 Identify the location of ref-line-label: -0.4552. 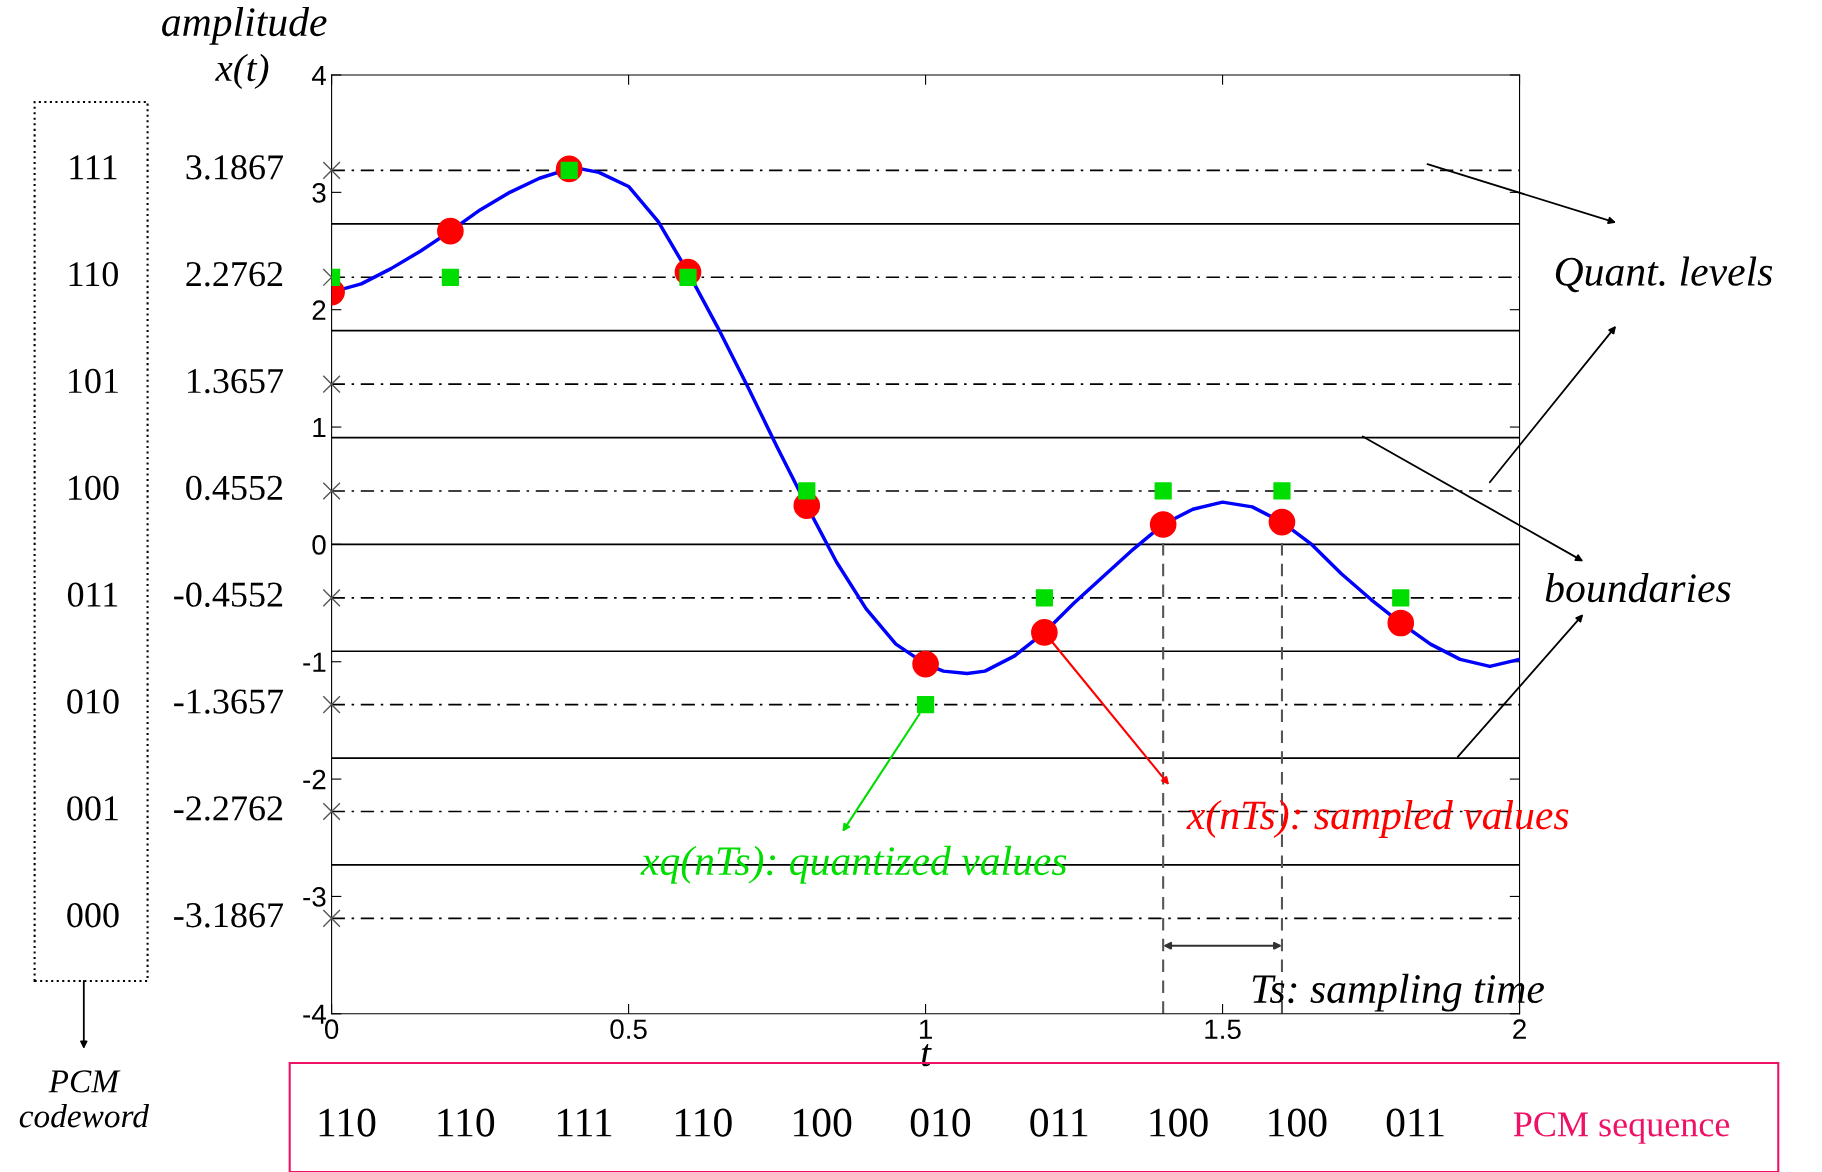
(228, 595).